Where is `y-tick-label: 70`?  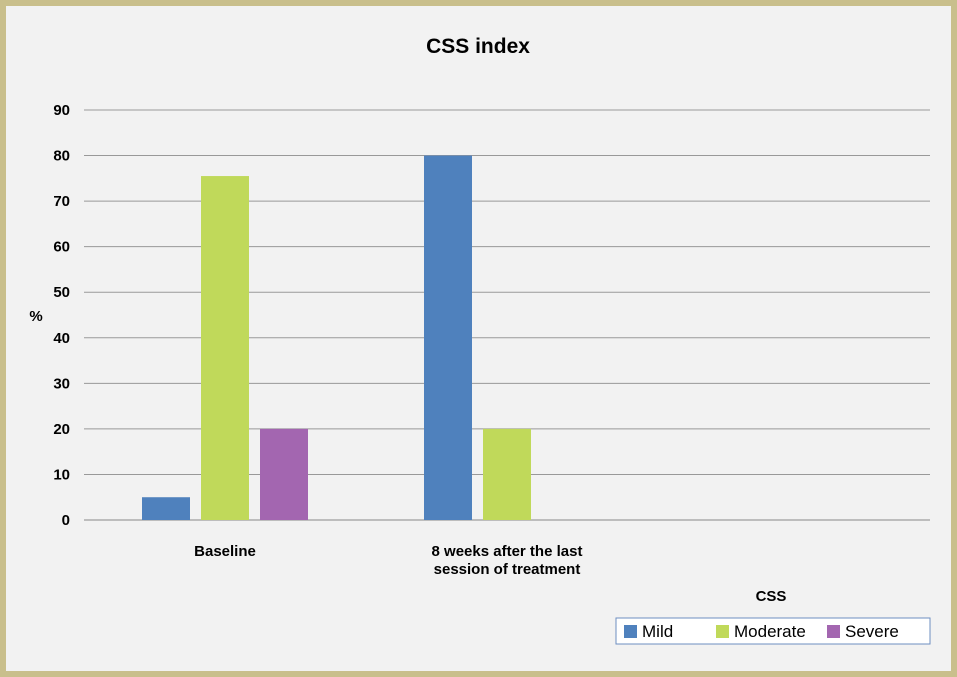 y-tick-label: 70 is located at coordinates (61, 201).